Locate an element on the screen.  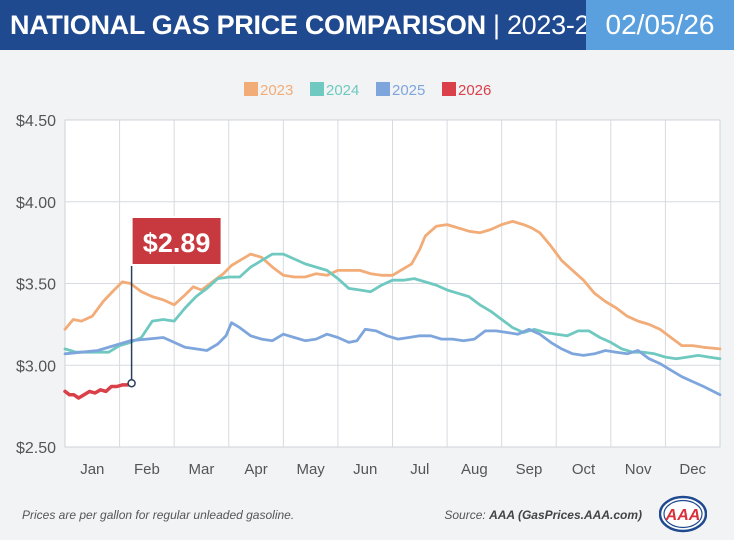
series-line-2026 is located at coordinates (98, 390).